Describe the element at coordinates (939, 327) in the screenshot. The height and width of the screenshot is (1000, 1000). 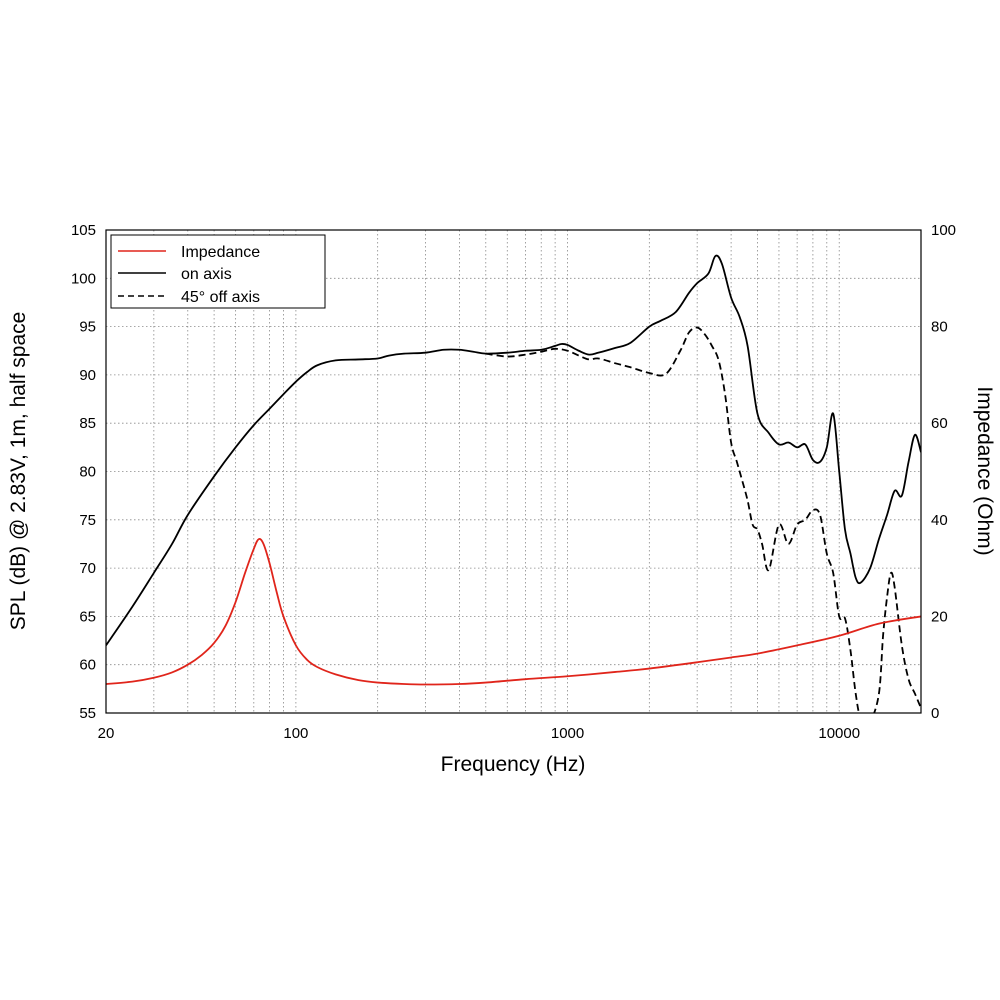
I see `y-right-tick-label: 80` at that location.